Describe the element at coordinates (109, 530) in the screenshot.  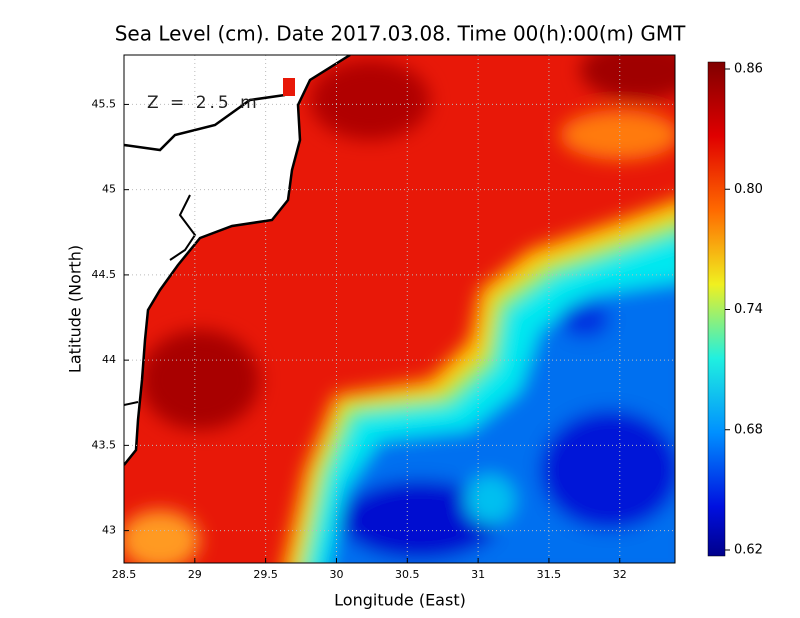
I see `y-tick-label: 43` at that location.